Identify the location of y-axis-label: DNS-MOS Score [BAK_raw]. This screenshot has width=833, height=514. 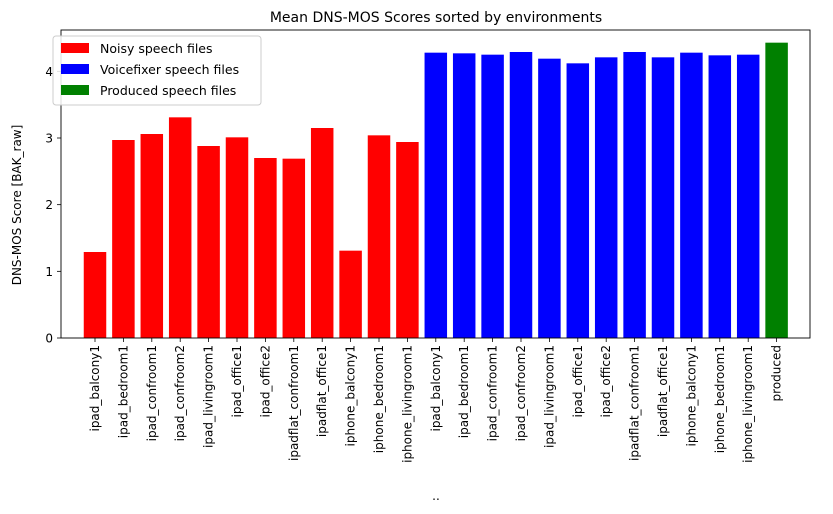
(17, 205).